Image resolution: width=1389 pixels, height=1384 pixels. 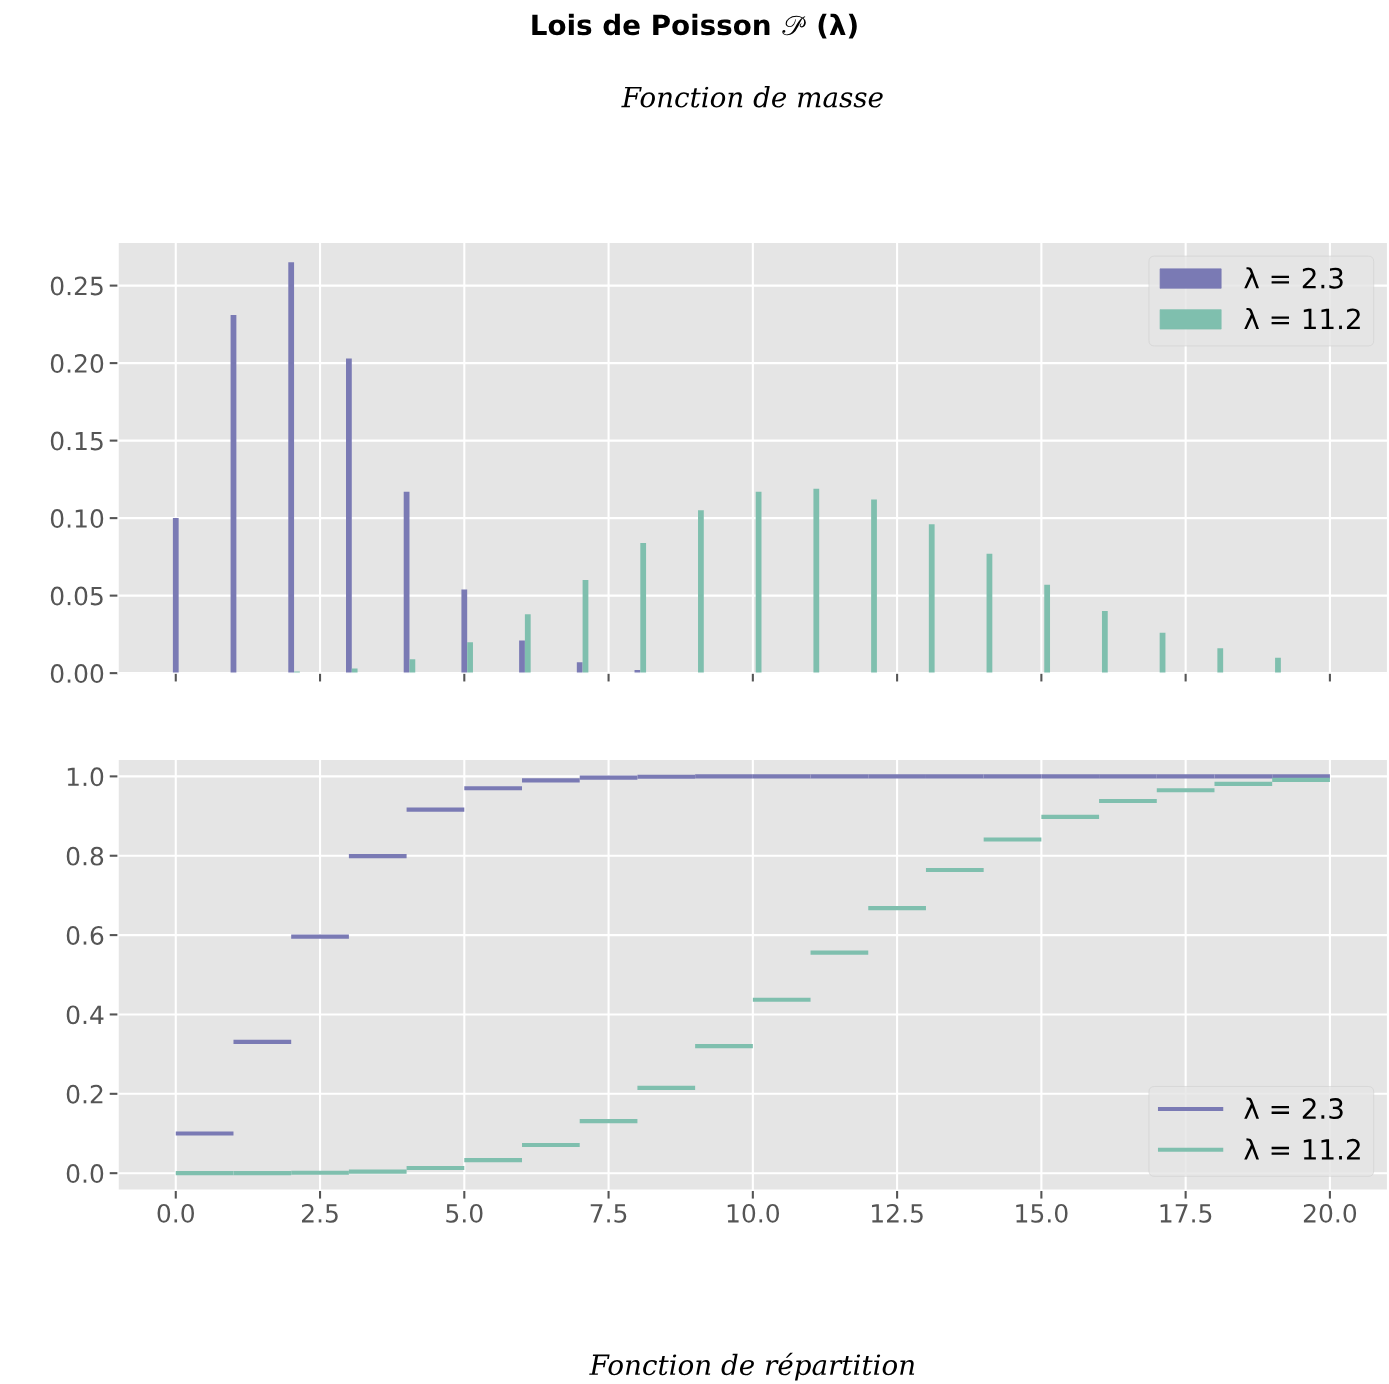 I want to click on chart-subtitle: Fonction de masse, so click(x=752, y=97).